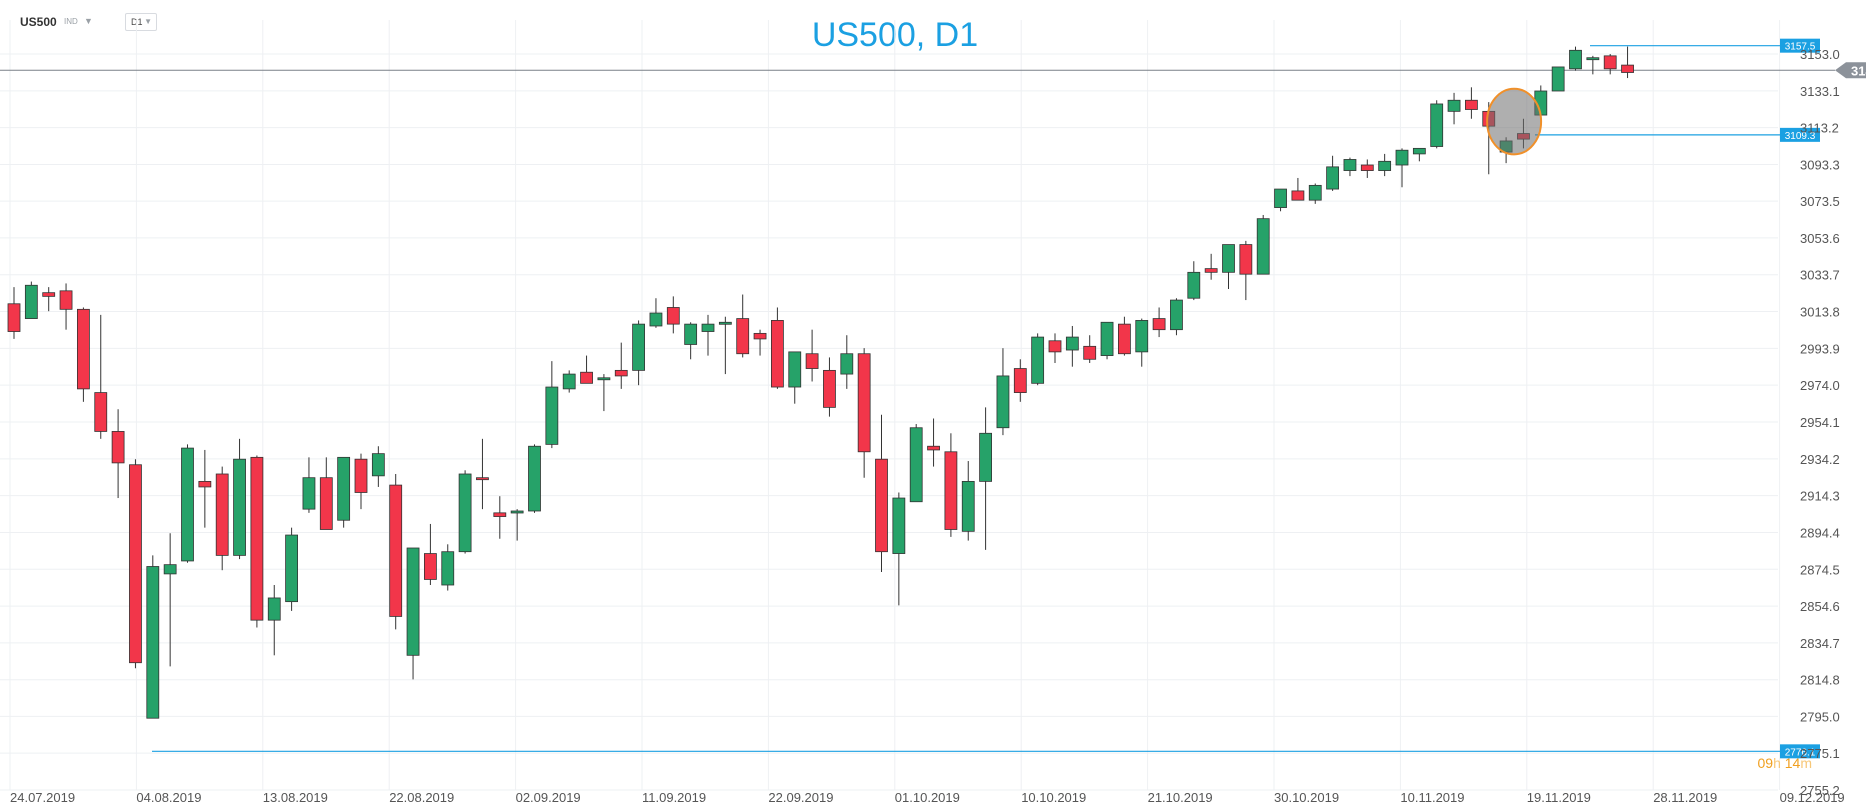 The width and height of the screenshot is (1866, 805). I want to click on y-tick-label: 3033.7, so click(1820, 275).